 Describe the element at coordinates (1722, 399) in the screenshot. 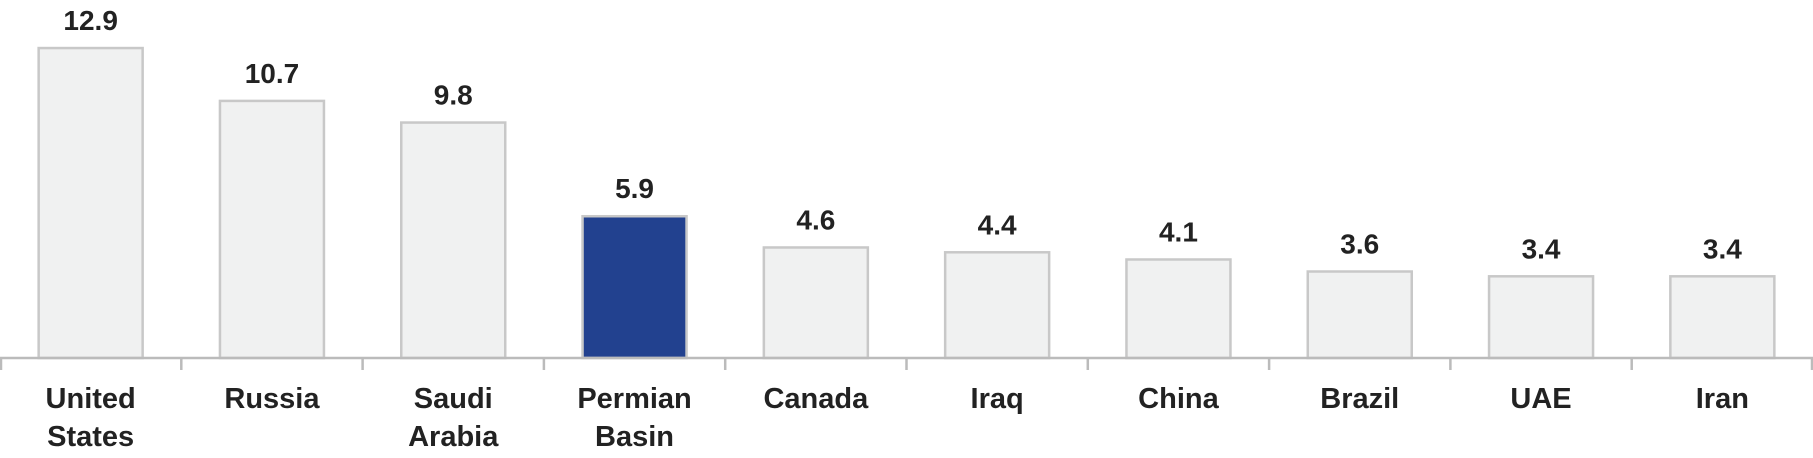

I see `x-tick-label: Iran` at that location.